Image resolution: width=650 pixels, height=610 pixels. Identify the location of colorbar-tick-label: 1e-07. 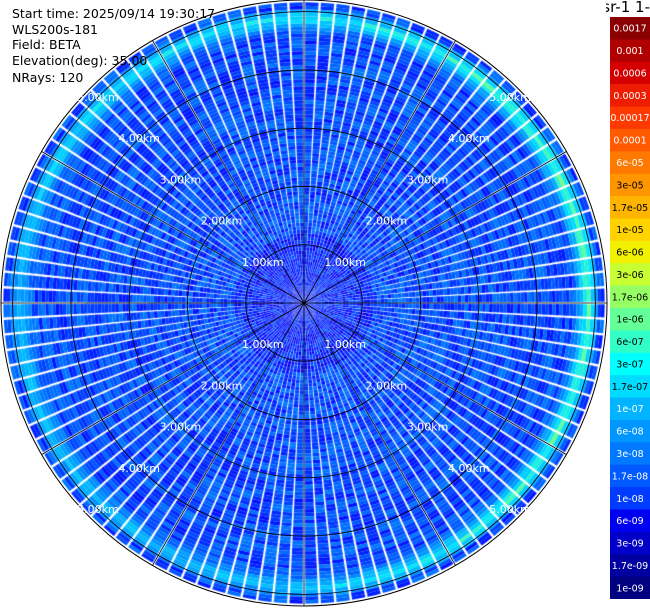
(629, 409).